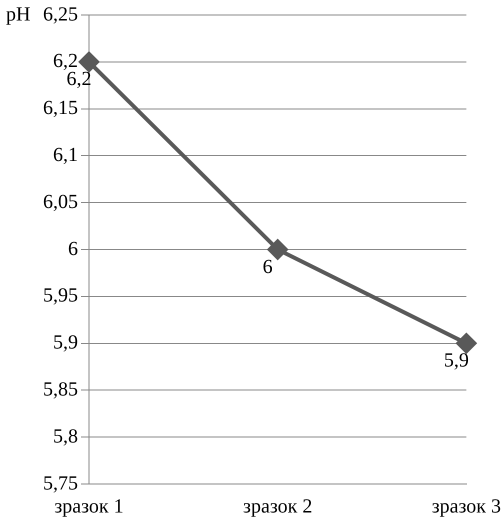 This screenshot has width=504, height=526. I want to click on y-tick-label: 5,8, so click(65, 436).